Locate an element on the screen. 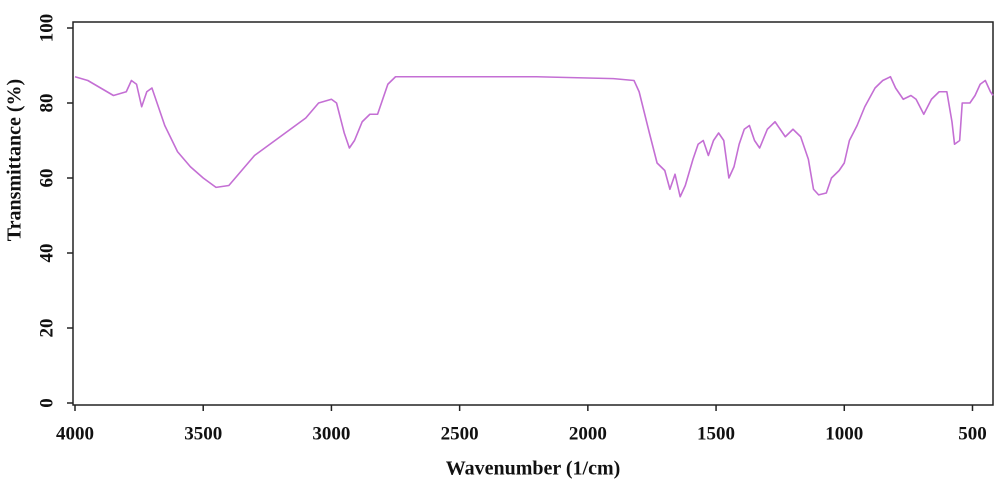  x-tick-label: 4000 is located at coordinates (75, 433).